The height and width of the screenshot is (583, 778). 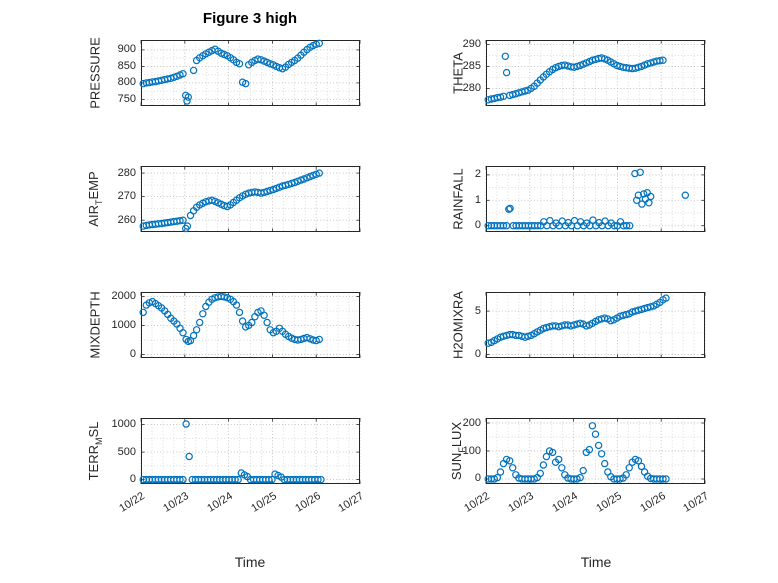 I want to click on x-axis-label-left: Time, so click(x=250, y=562).